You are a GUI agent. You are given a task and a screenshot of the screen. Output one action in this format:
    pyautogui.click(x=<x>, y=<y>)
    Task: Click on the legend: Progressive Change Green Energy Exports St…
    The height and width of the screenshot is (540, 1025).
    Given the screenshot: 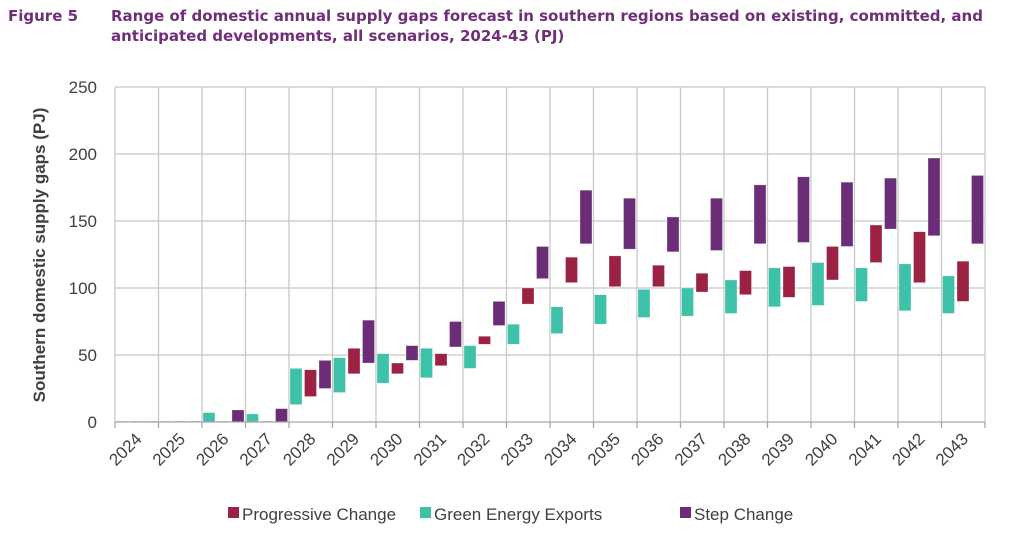 What is the action you would take?
    pyautogui.click(x=510, y=514)
    